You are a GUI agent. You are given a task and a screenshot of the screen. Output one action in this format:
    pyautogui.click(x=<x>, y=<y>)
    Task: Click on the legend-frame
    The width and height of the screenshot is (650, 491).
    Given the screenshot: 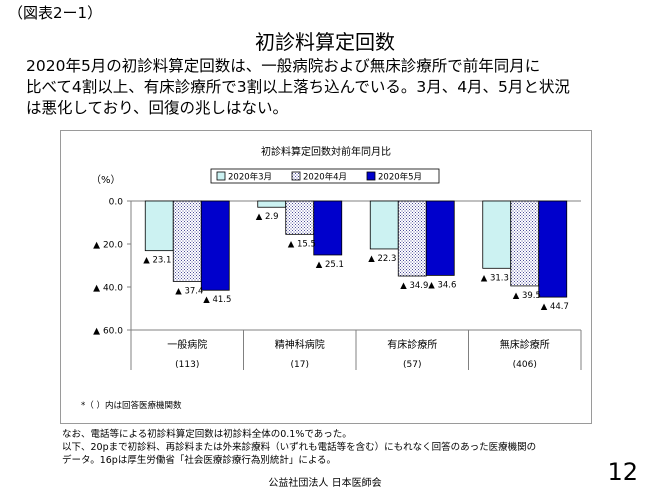 What is the action you would take?
    pyautogui.click(x=325, y=176)
    